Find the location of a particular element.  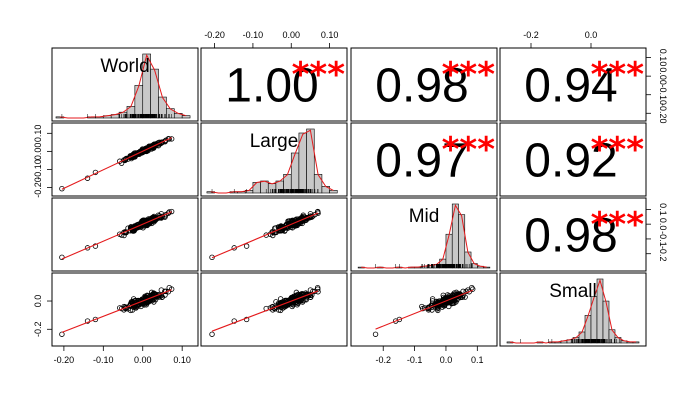

panel-small-large is located at coordinates (274, 309).